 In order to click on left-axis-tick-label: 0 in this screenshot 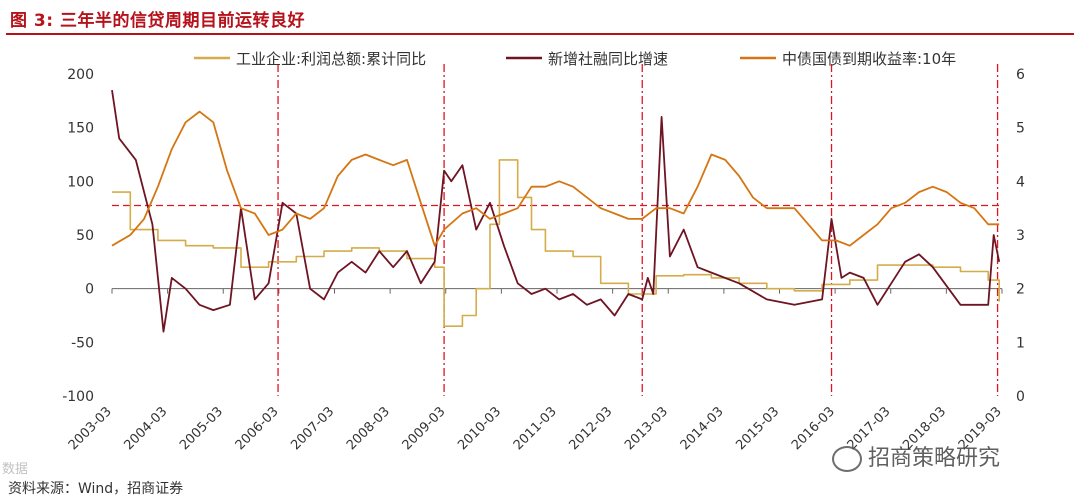, I will do `click(89, 290)`.